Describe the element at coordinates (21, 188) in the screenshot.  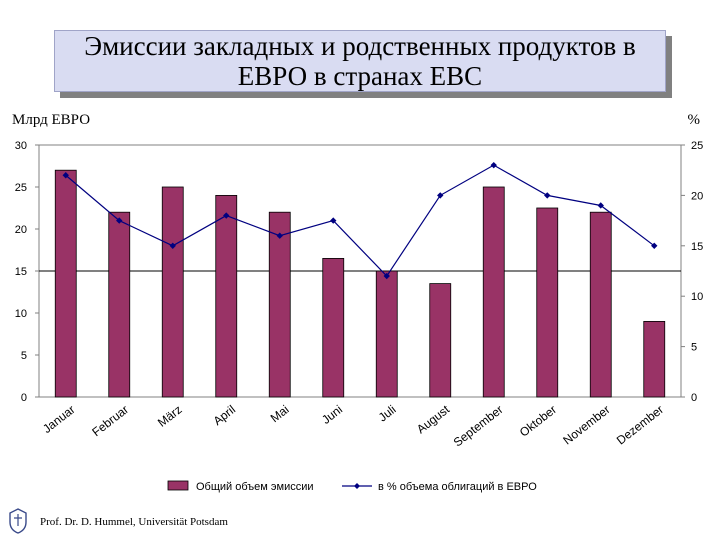
I see `left-tick-label: 25` at that location.